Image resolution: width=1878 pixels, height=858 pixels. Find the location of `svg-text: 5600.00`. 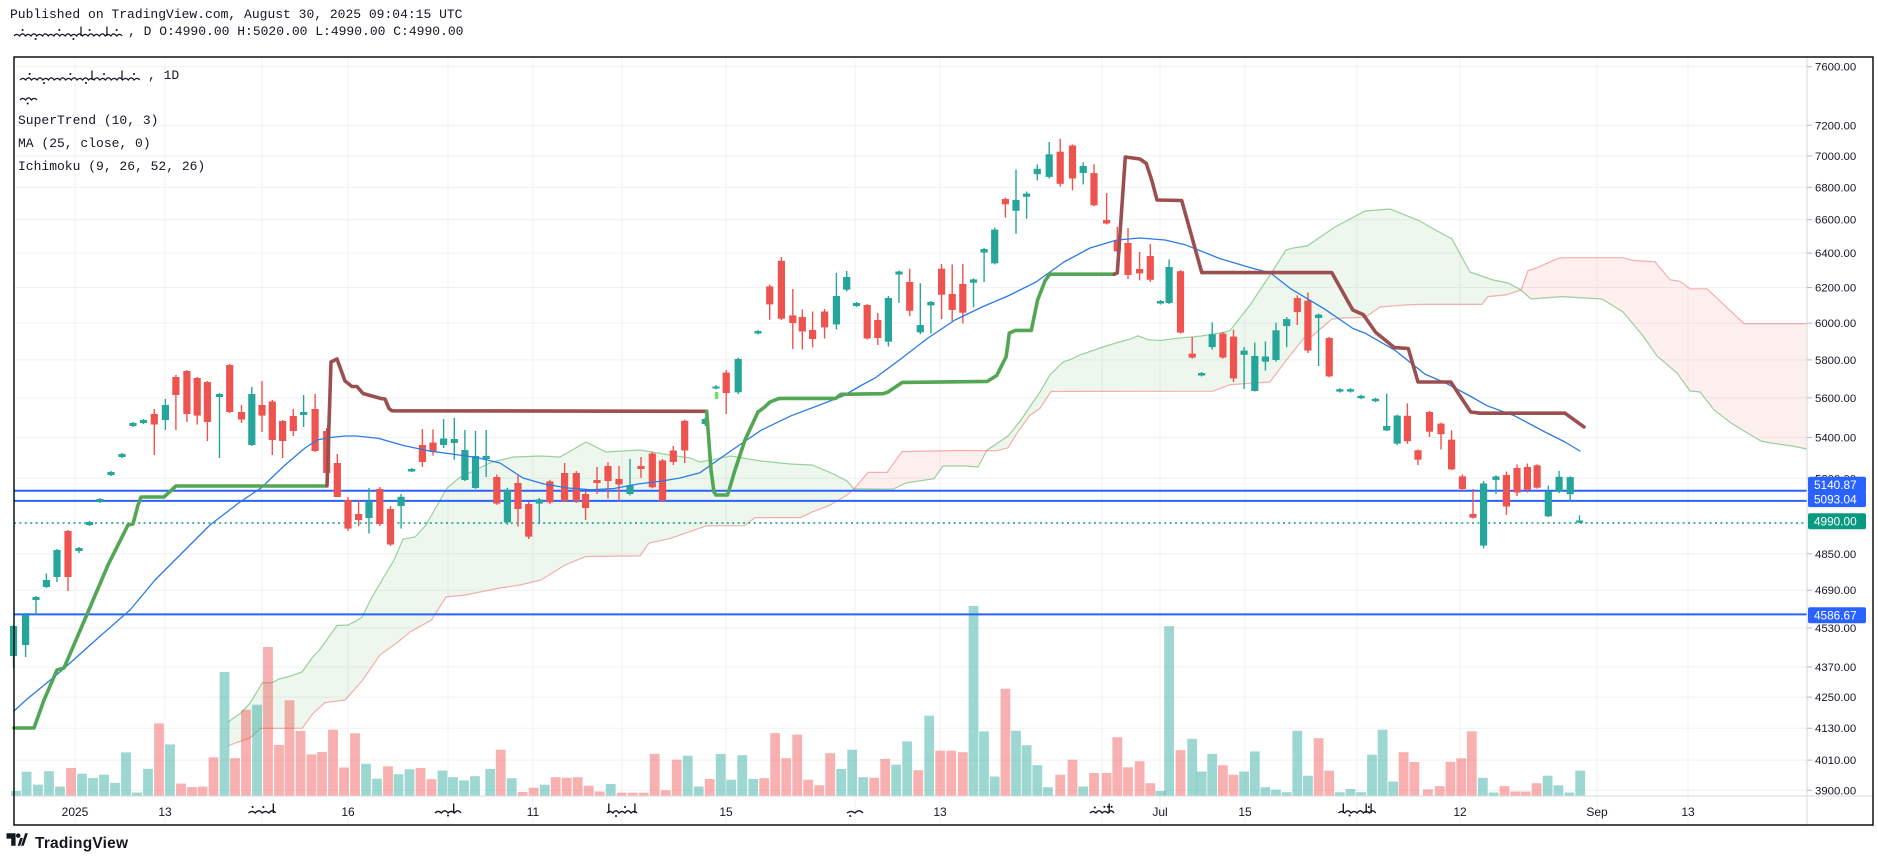

svg-text: 5600.00 is located at coordinates (1835, 399).